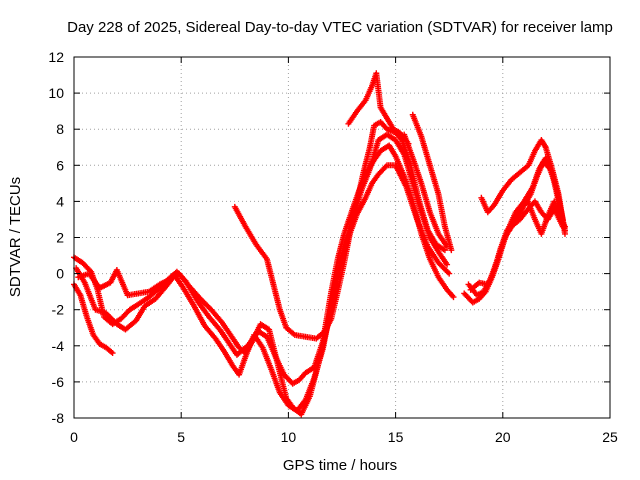 Image resolution: width=640 pixels, height=480 pixels. I want to click on x-tick-label: 20, so click(503, 437).